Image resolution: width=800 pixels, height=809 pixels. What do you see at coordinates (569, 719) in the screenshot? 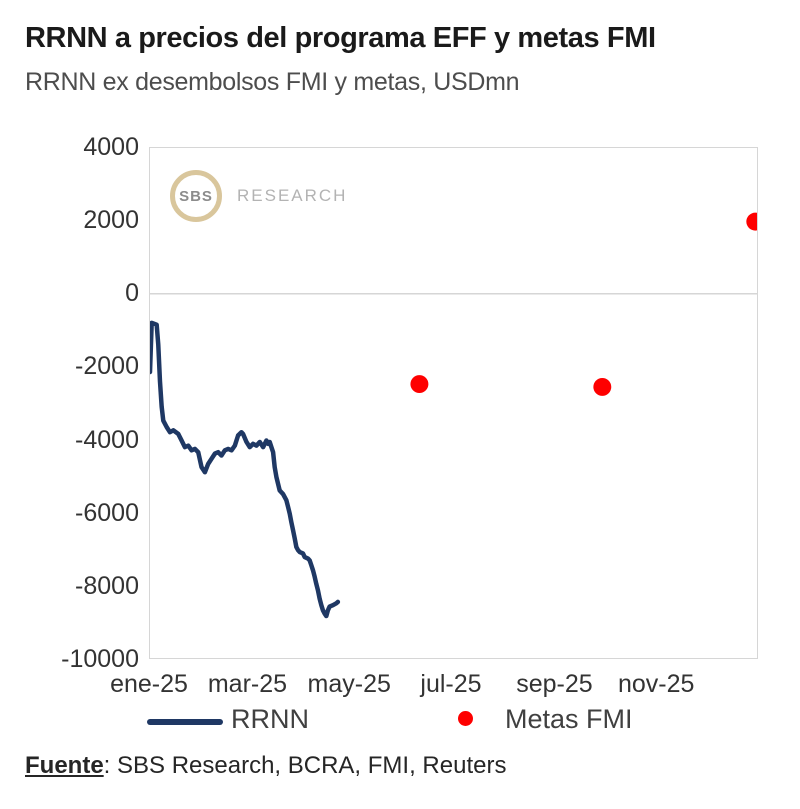
I see `legend-label-metas: Metas FMI` at bounding box center [569, 719].